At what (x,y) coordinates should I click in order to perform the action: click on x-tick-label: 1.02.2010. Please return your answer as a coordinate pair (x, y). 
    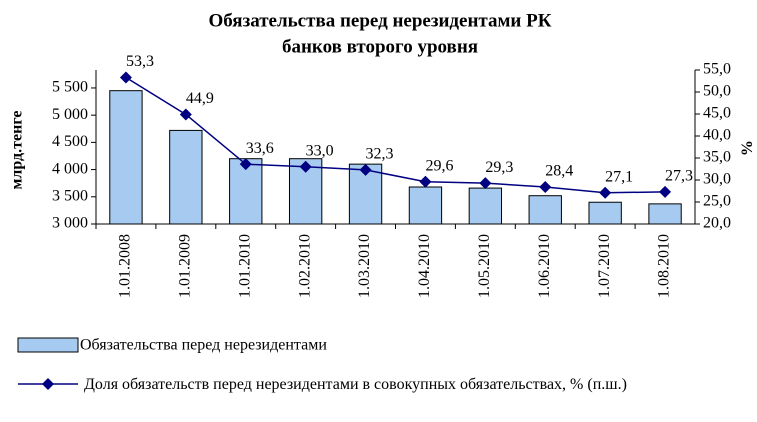
    Looking at the image, I should click on (304, 266).